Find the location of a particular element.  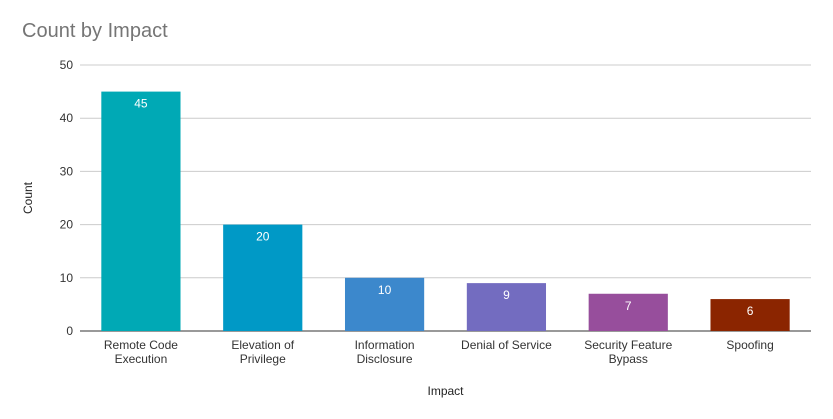

data-label: 10 is located at coordinates (385, 290).